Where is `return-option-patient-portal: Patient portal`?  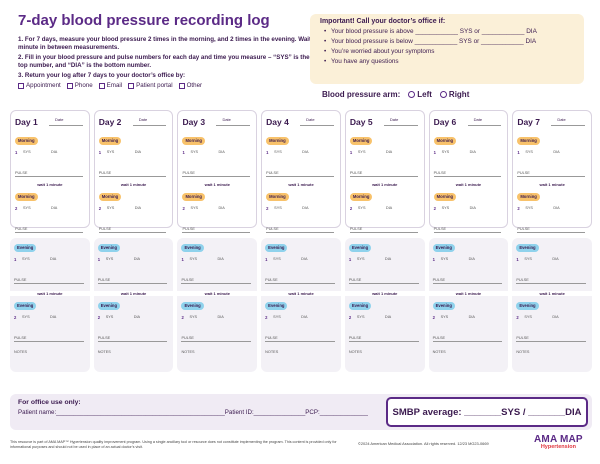
return-option-patient-portal: Patient portal is located at coordinates (150, 86).